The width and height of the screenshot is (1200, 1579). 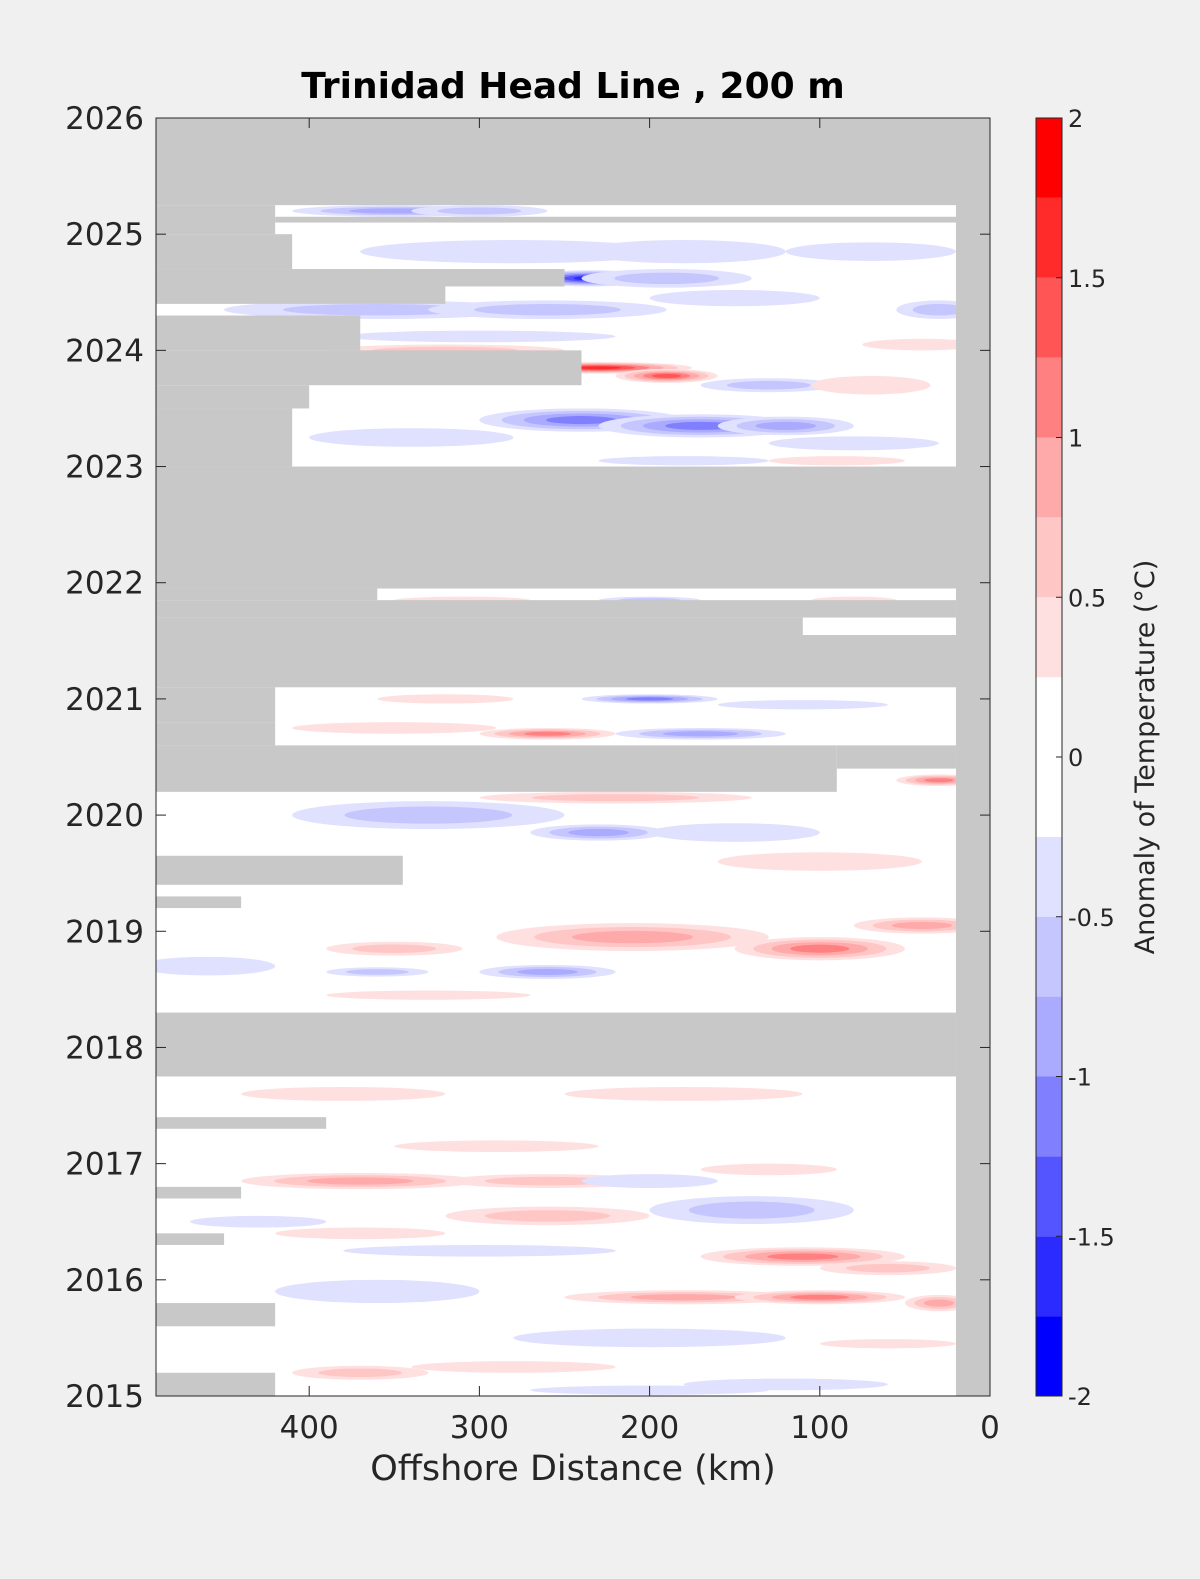 What do you see at coordinates (1075, 439) in the screenshot?
I see `colorbar-tick-label: 1` at bounding box center [1075, 439].